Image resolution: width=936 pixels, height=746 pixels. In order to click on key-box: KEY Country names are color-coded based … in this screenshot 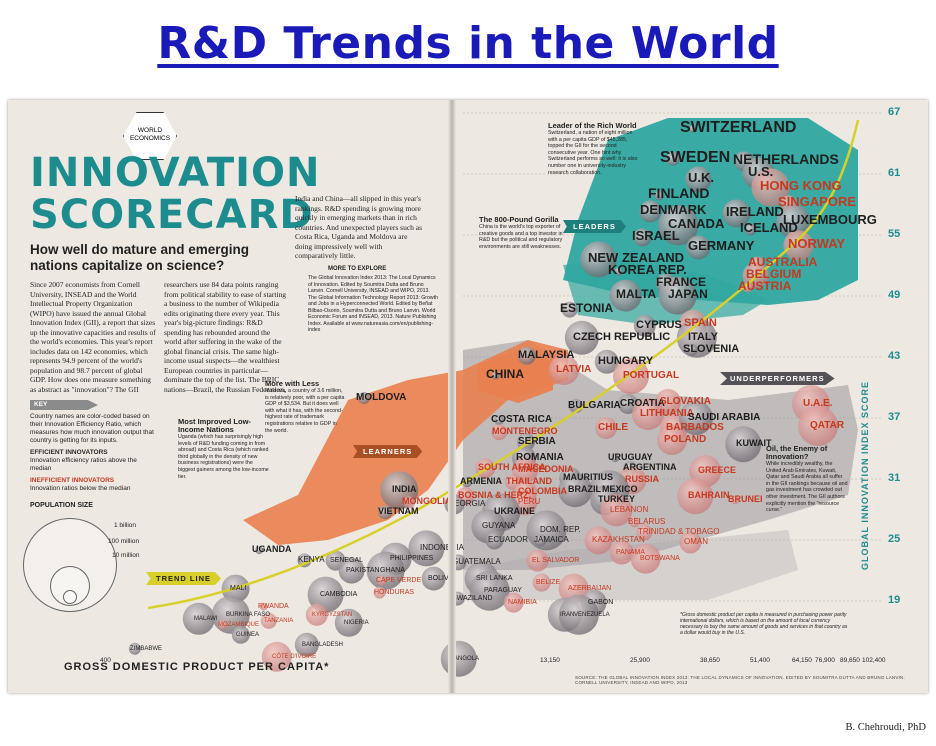, I will do `click(94, 446)`.